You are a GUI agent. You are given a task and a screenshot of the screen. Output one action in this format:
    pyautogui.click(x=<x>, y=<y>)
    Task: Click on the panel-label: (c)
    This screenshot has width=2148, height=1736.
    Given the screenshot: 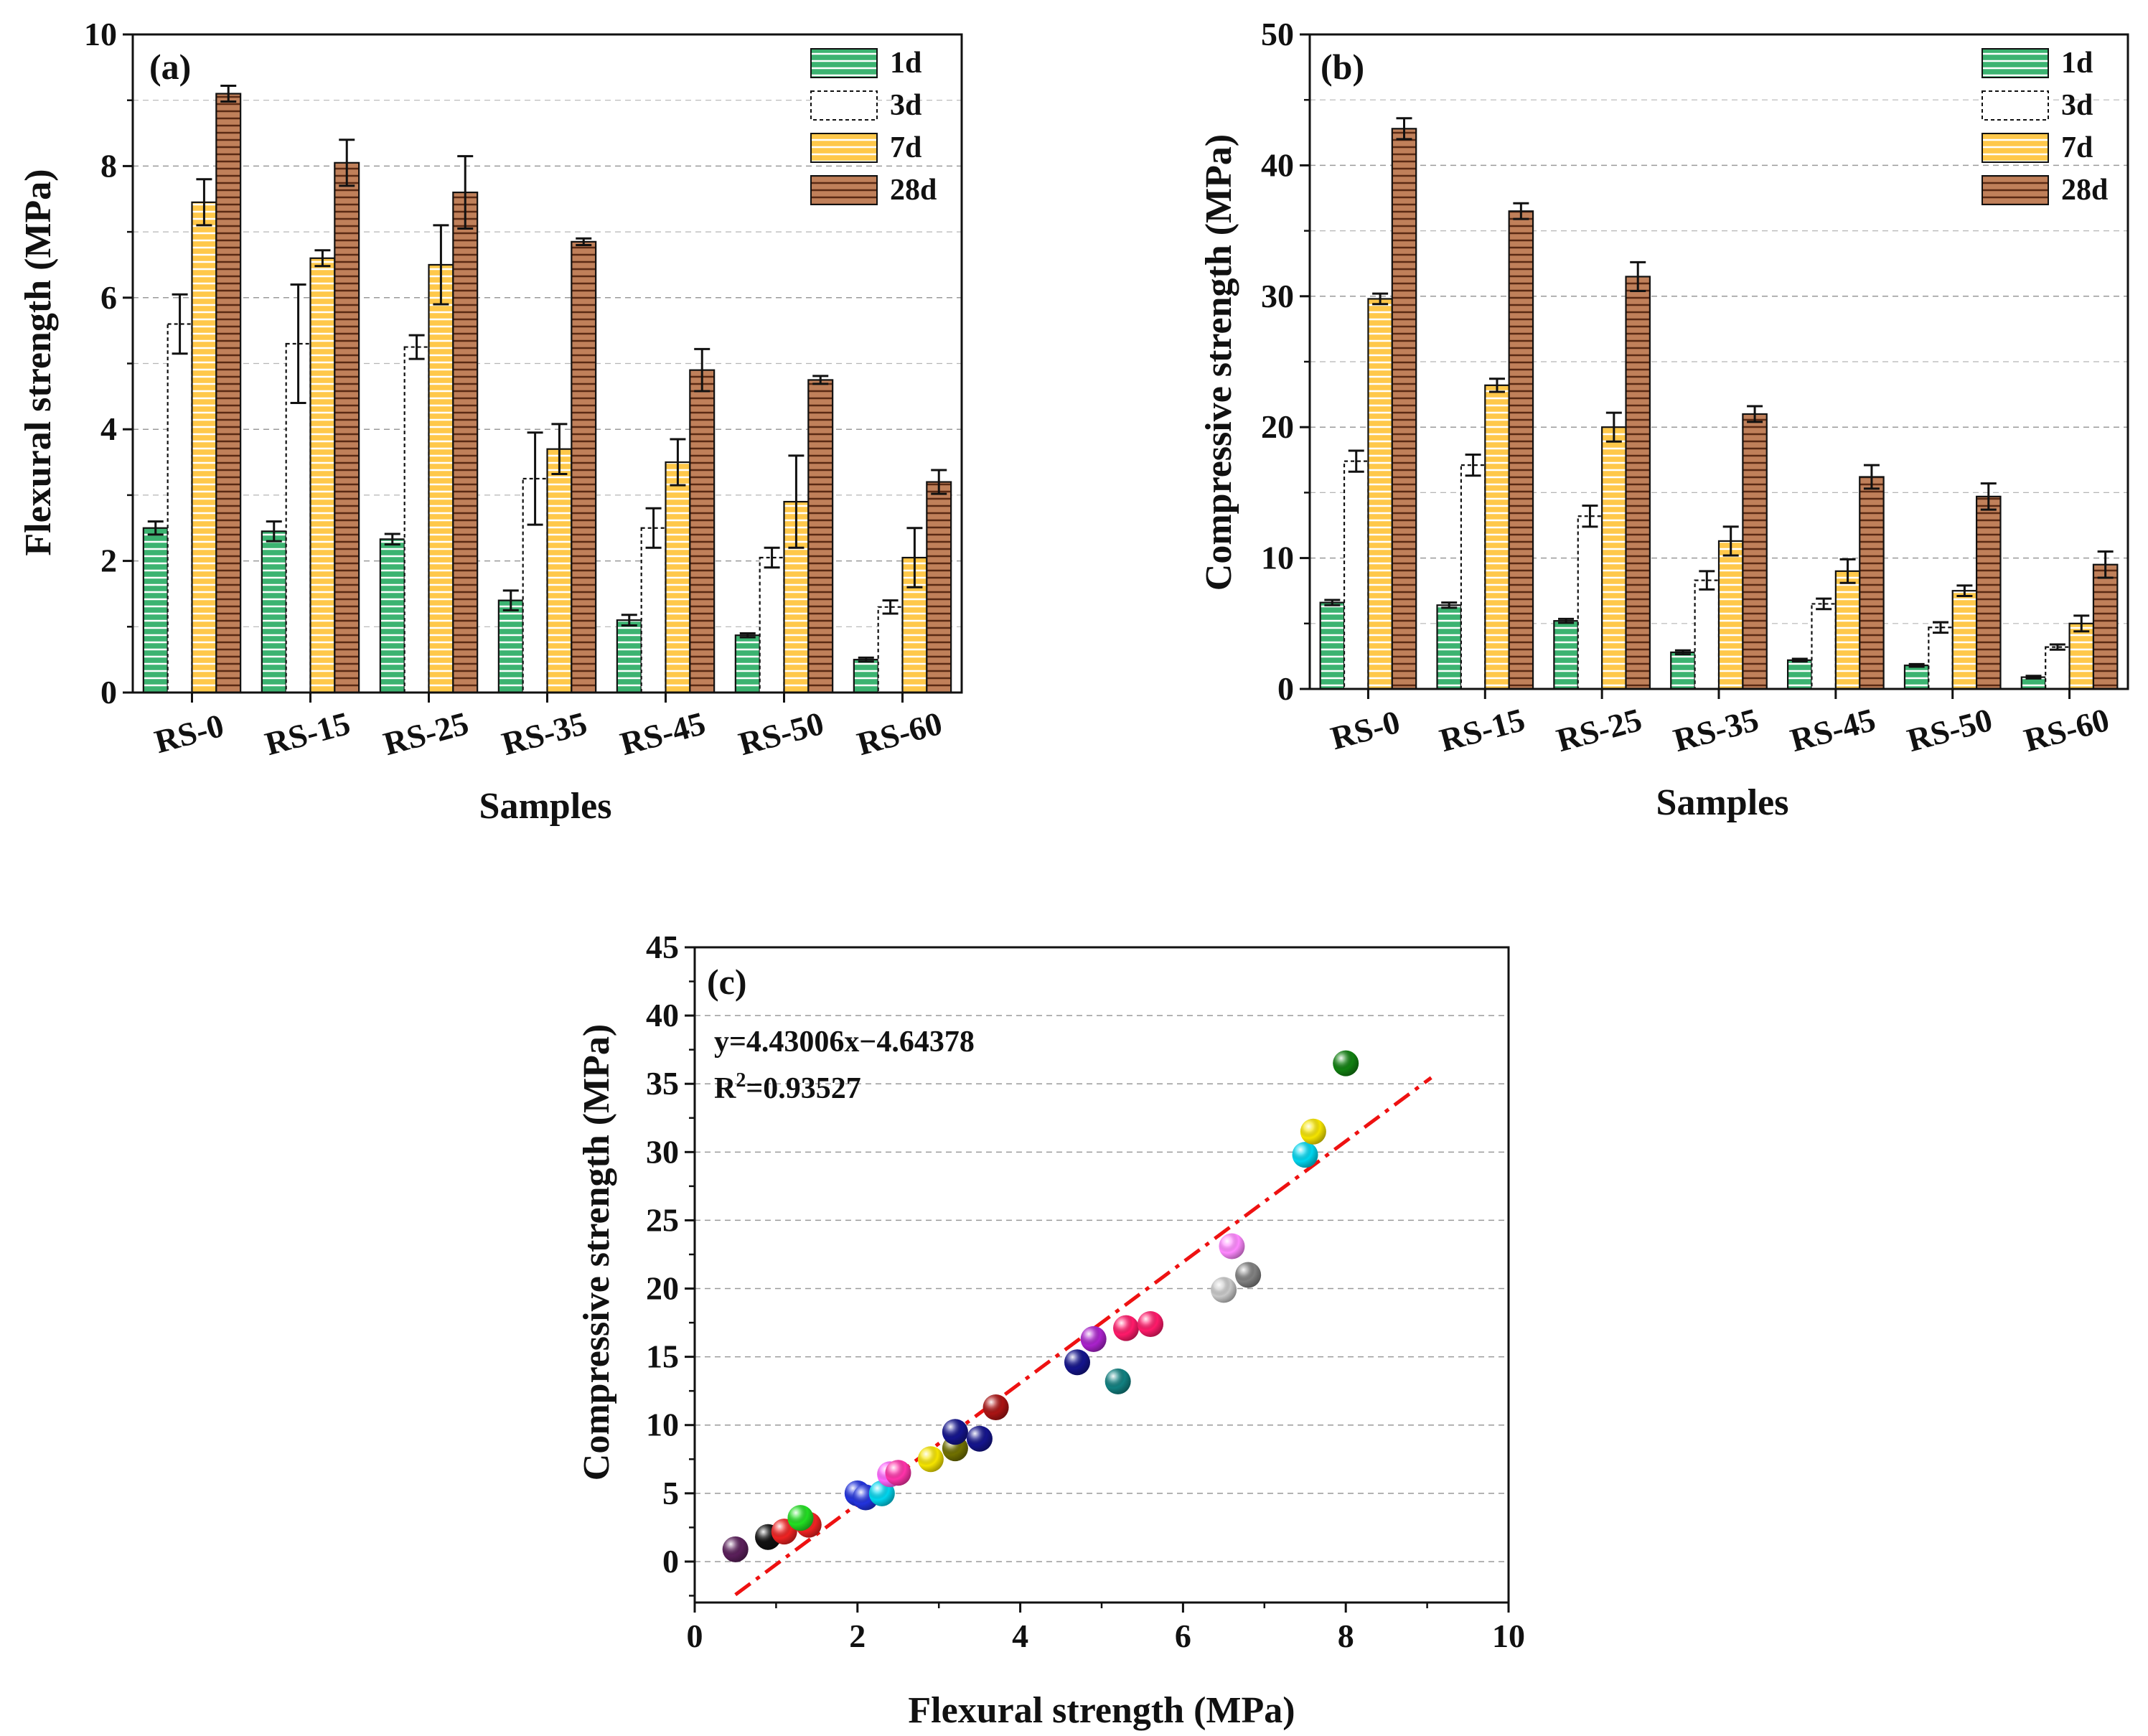 What is the action you would take?
    pyautogui.click(x=727, y=982)
    